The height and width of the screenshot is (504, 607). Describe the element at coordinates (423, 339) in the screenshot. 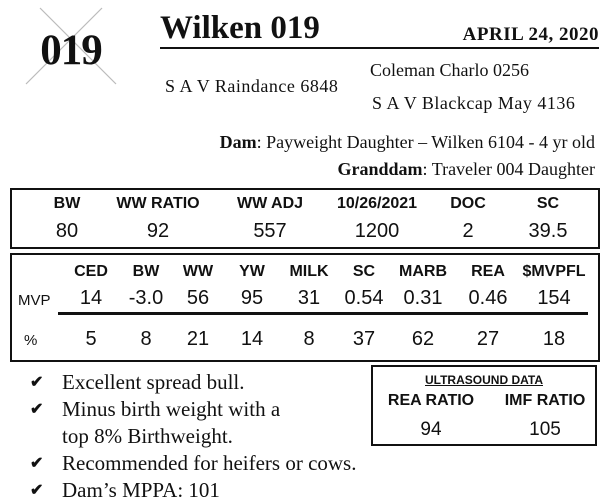

I see `epd-pct-marb: 62` at that location.